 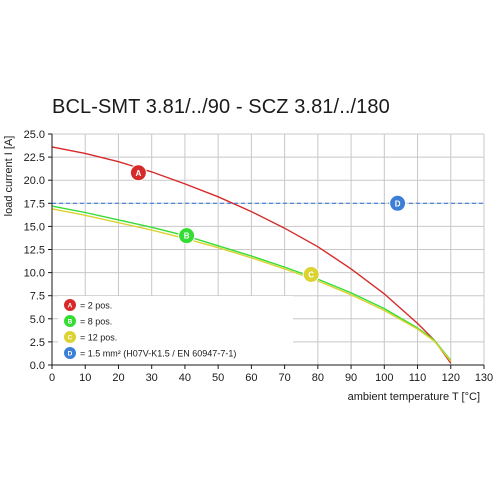 What do you see at coordinates (52, 378) in the screenshot?
I see `x-tick-label: 0` at bounding box center [52, 378].